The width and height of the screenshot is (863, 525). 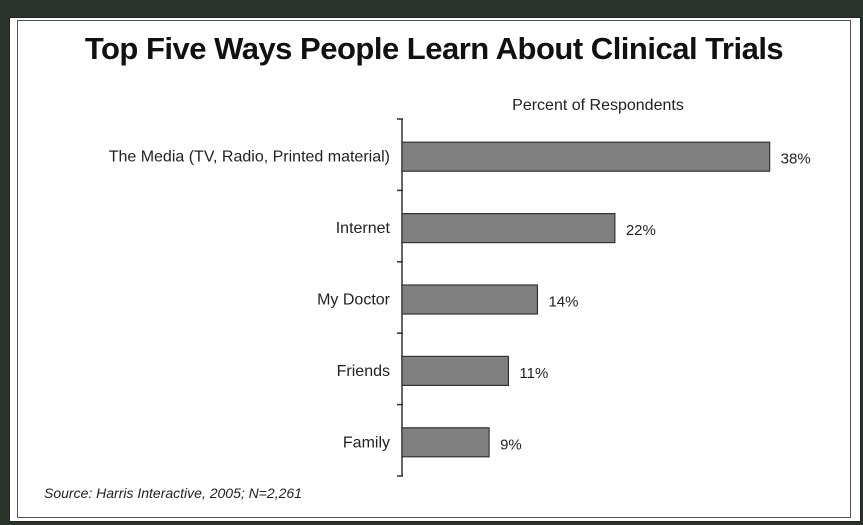 What do you see at coordinates (249, 157) in the screenshot?
I see `category-label: The Media (TV, Radio, Printed material)` at bounding box center [249, 157].